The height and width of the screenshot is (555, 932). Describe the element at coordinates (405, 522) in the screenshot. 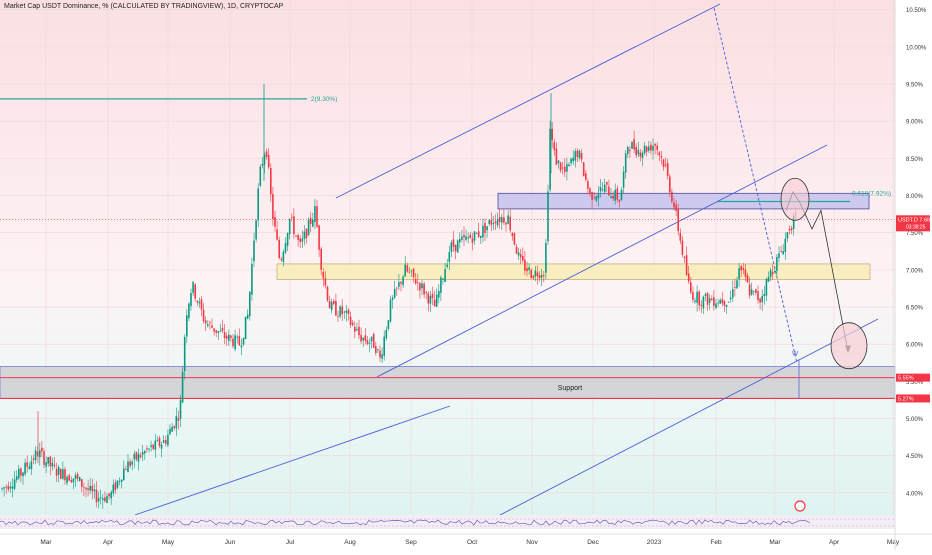

I see `indicator-line` at that location.